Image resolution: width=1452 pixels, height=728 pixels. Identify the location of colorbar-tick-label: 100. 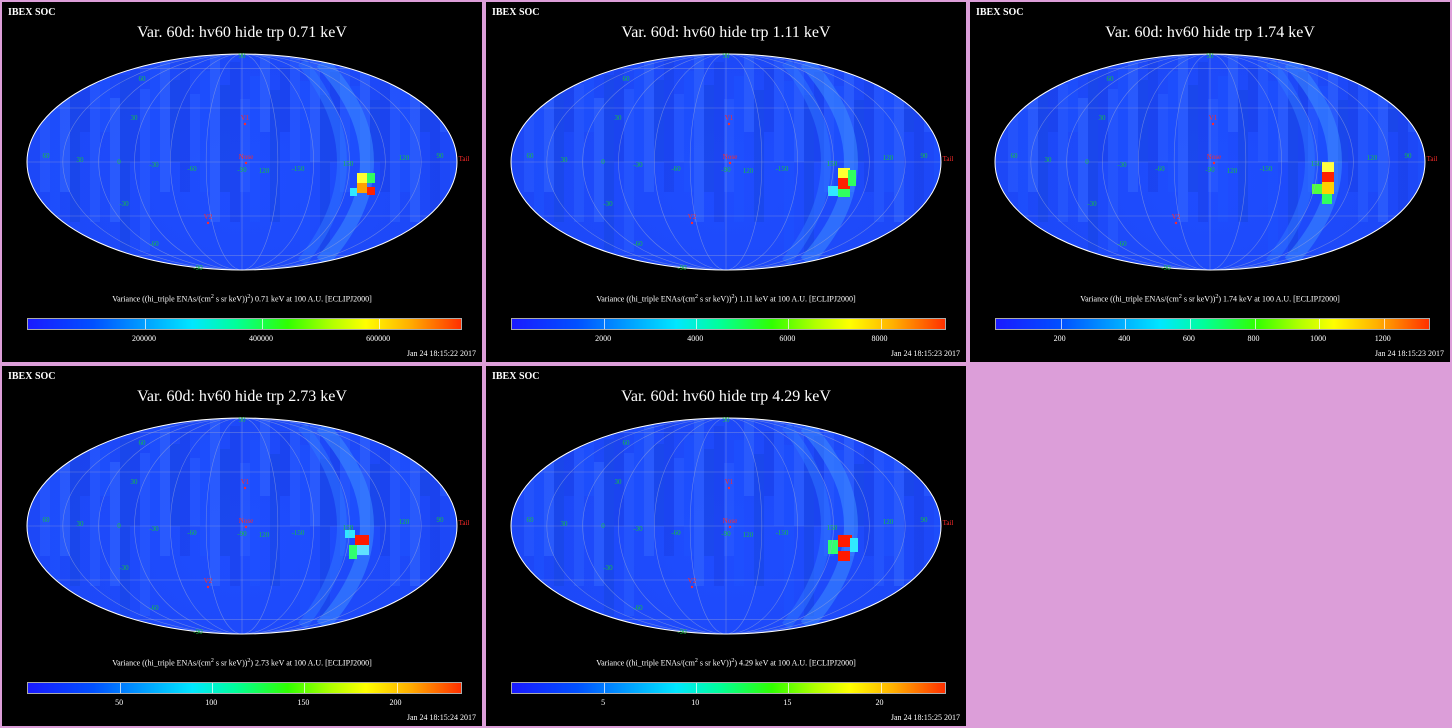
(211, 702).